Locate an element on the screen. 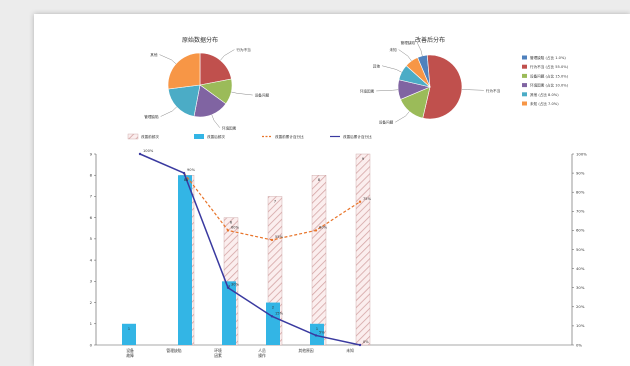 Image resolution: width=630 pixels, height=366 pixels. series-3-point-label-4: 5% is located at coordinates (322, 332).